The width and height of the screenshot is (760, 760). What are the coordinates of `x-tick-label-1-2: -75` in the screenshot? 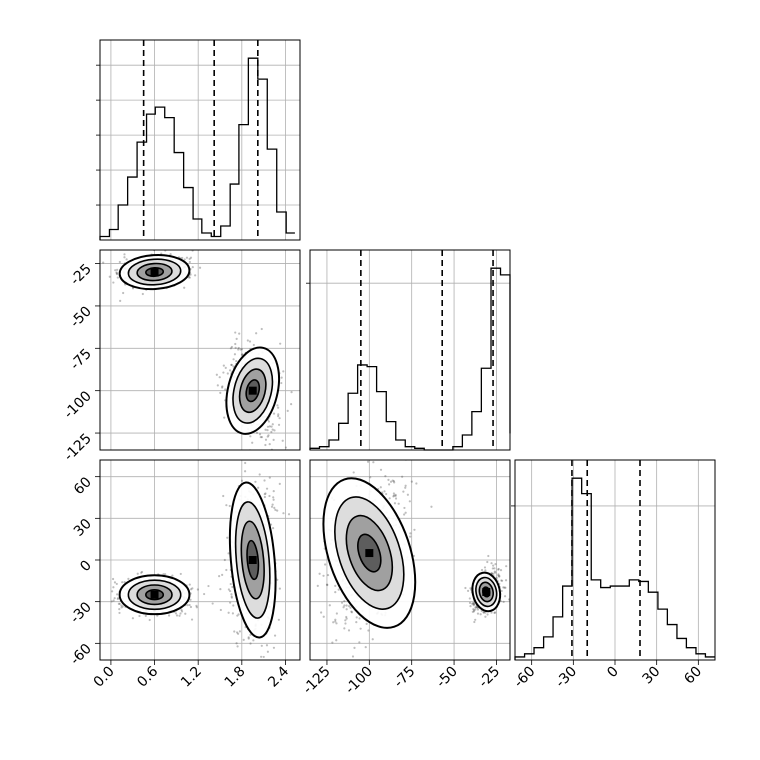 It's located at (404, 677).